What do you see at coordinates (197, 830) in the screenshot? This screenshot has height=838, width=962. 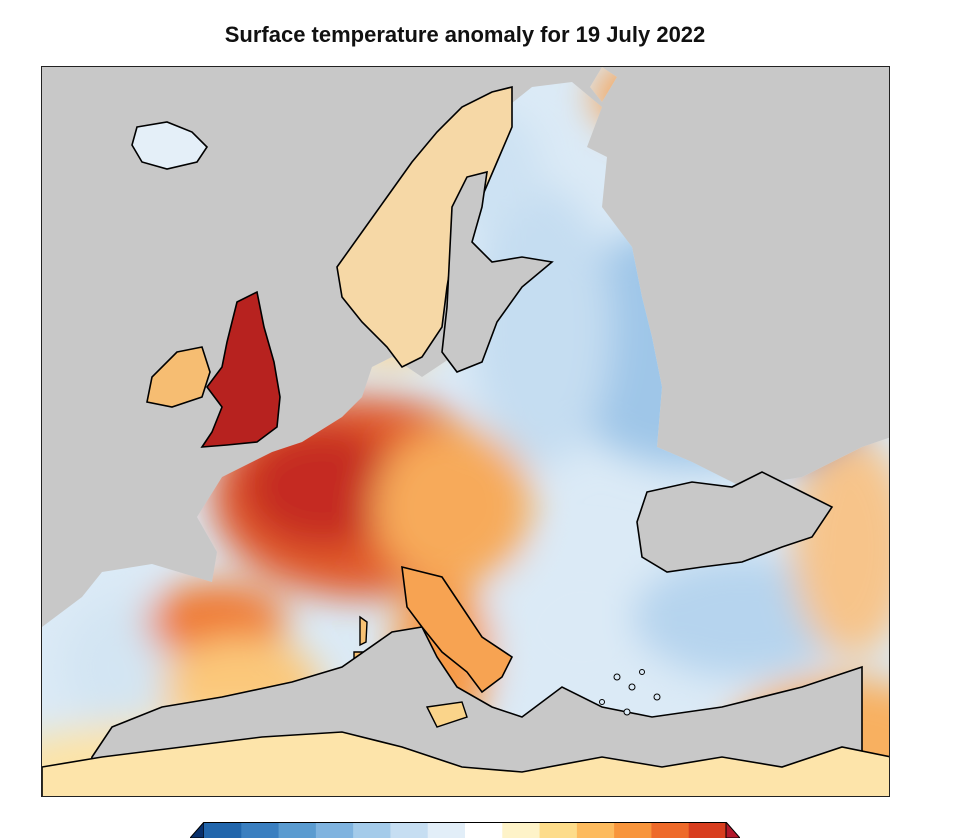 I see `colorbar-min-extend` at bounding box center [197, 830].